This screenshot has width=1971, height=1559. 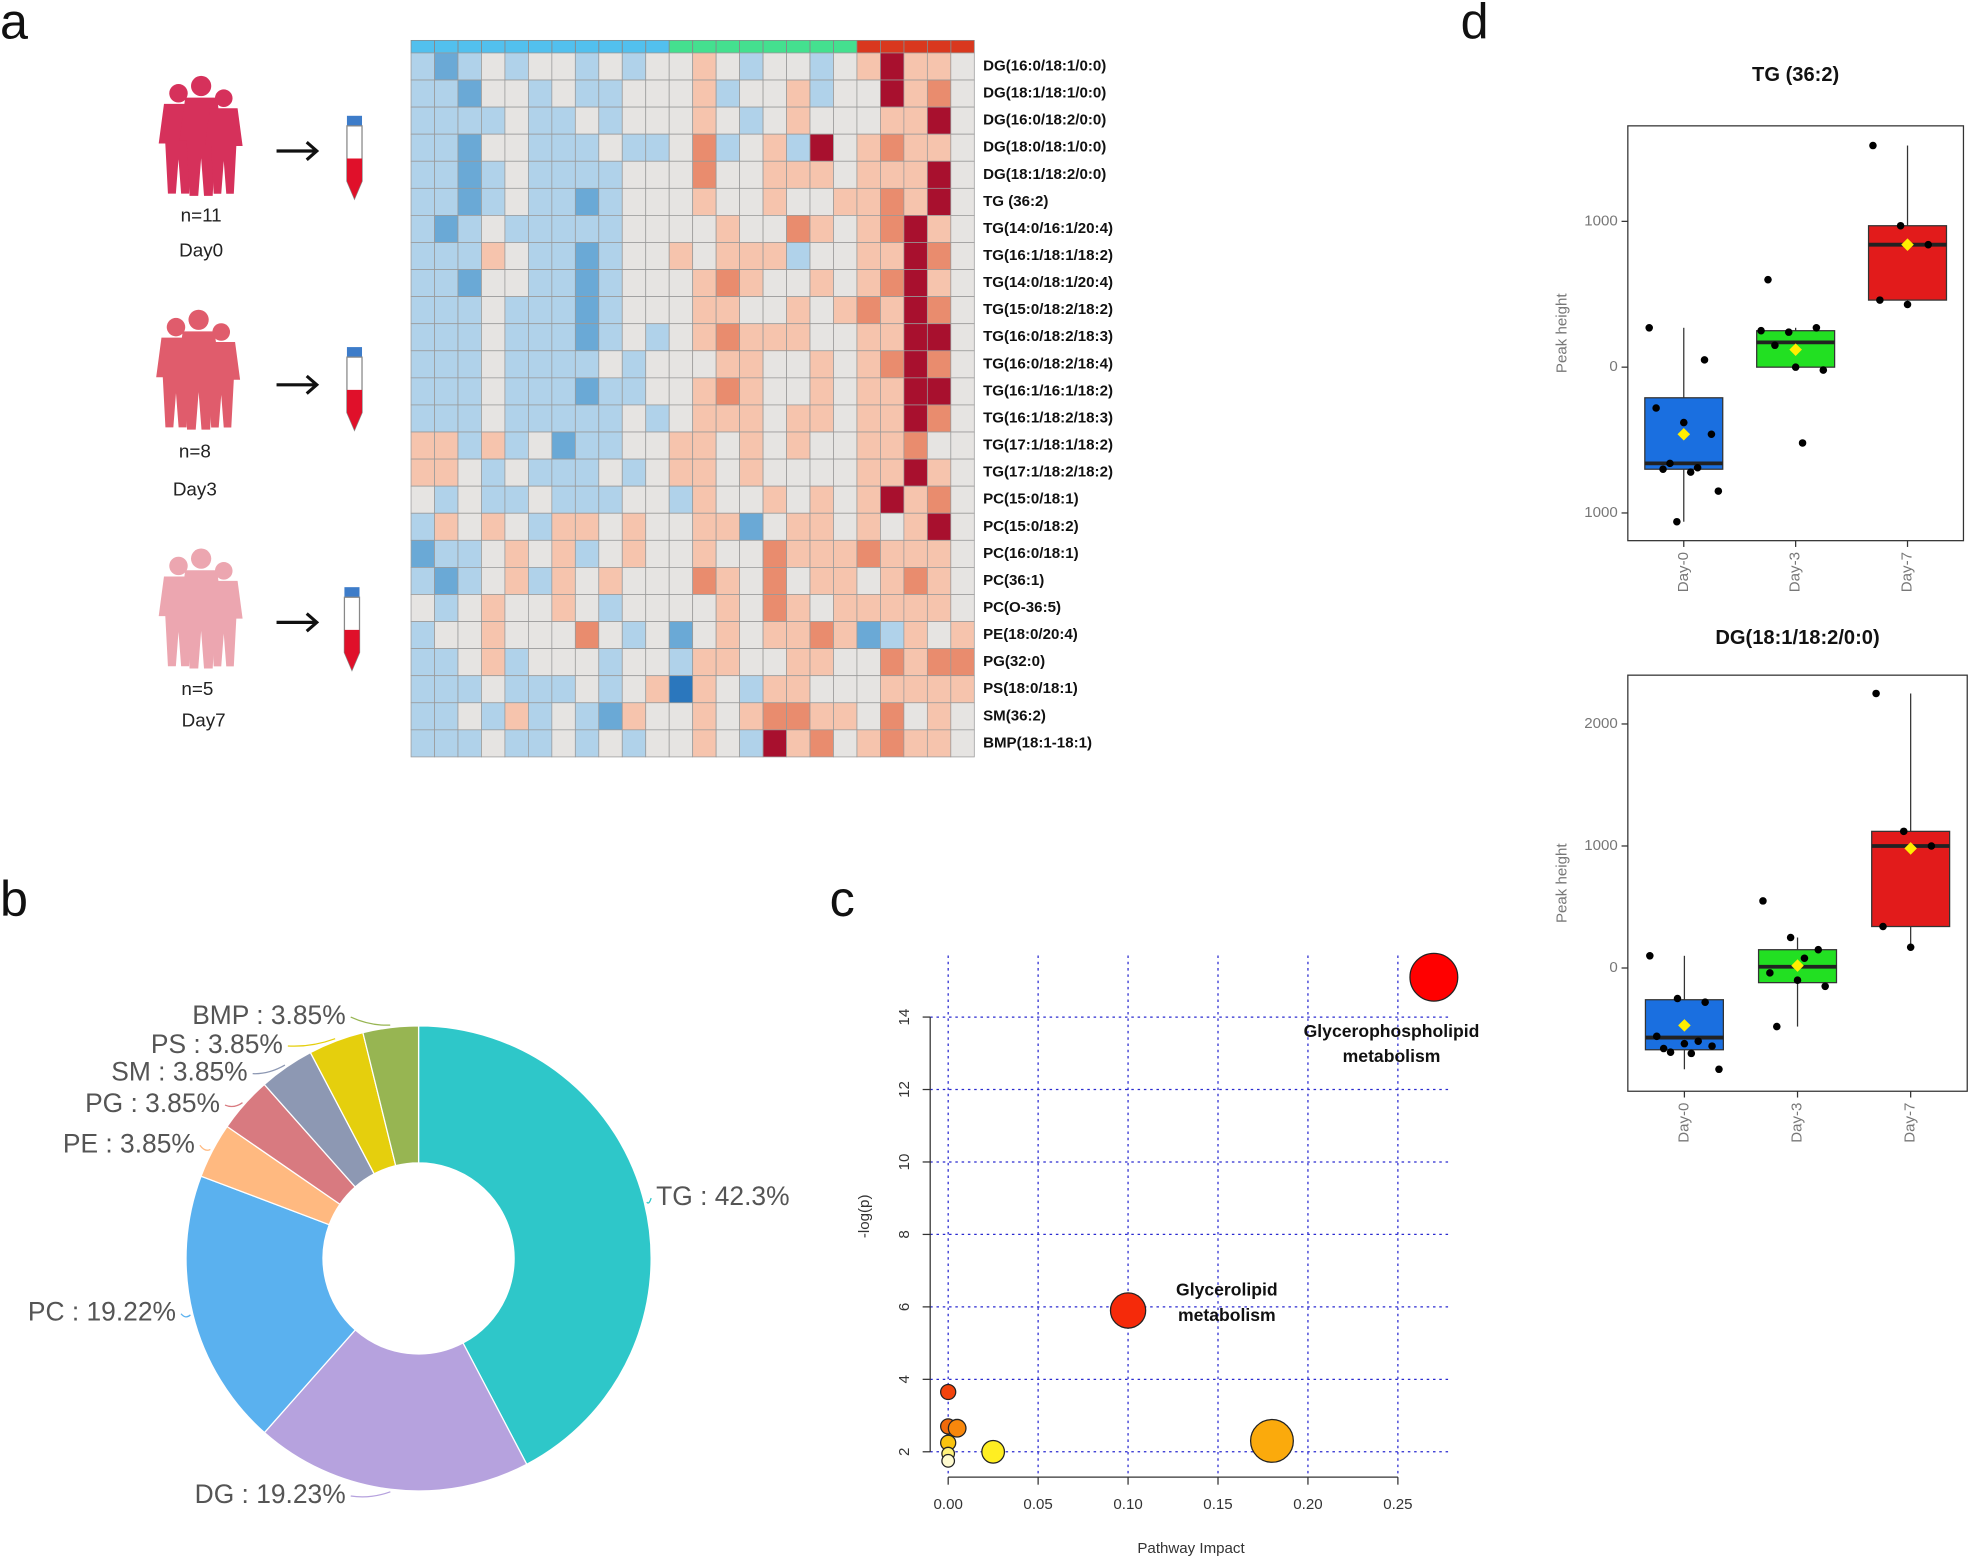 I want to click on bubble, so click(x=948, y=1460).